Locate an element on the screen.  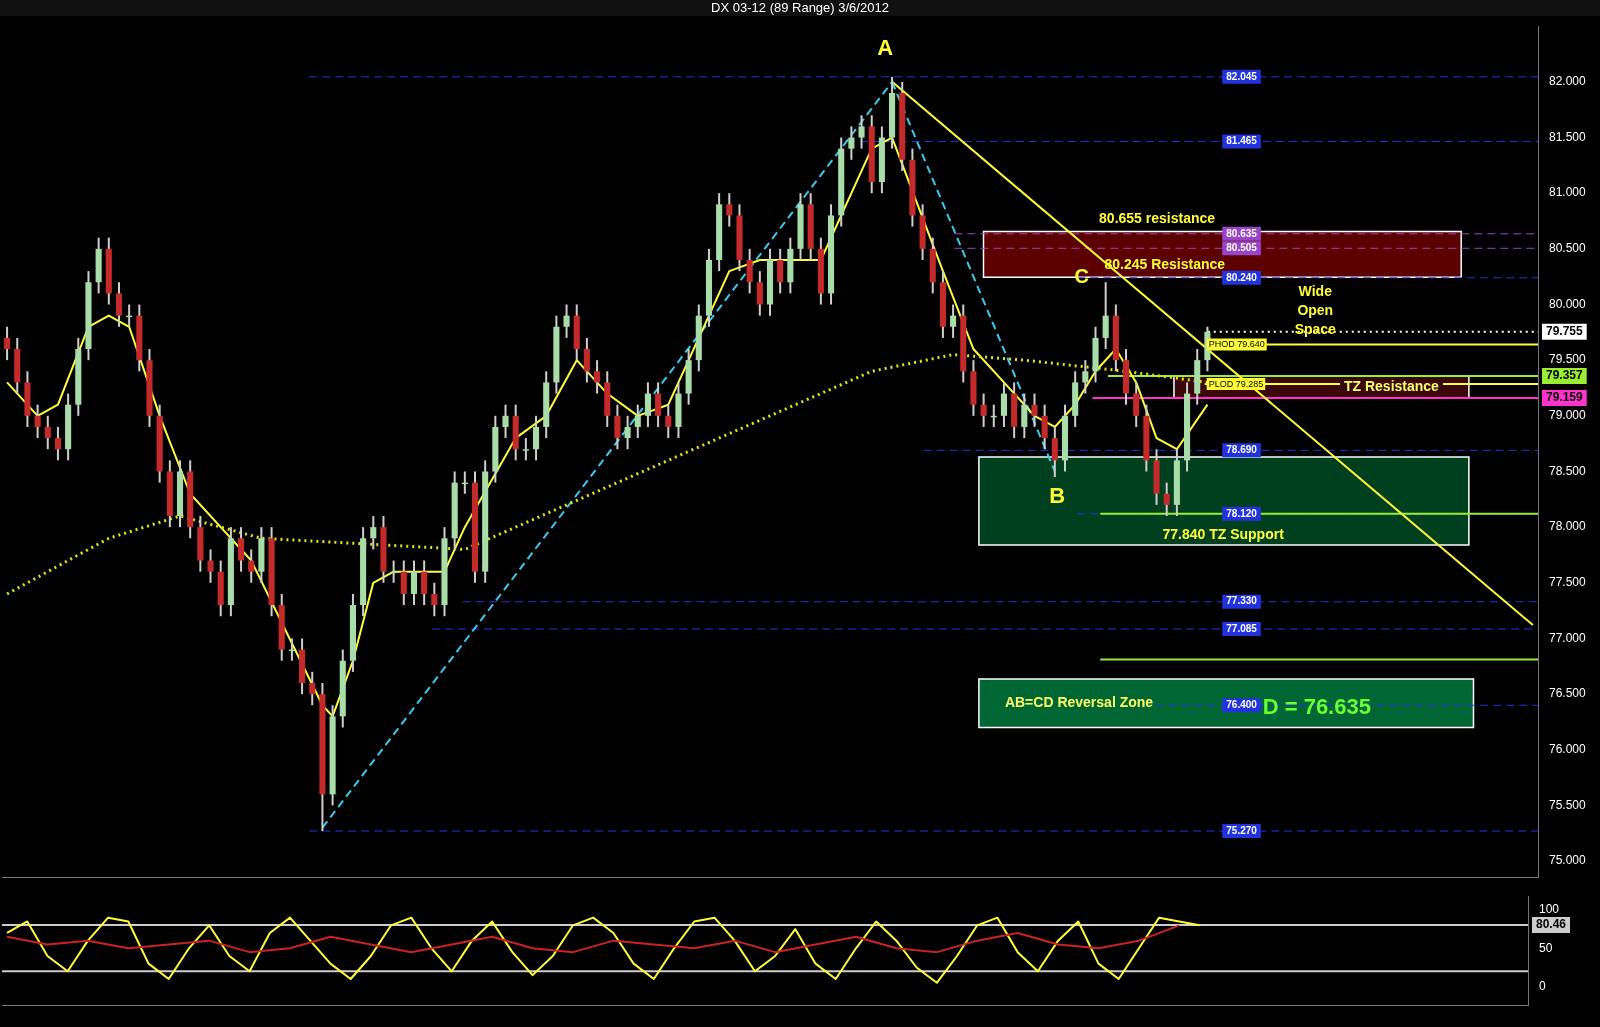
ref-line-label: 80.46 is located at coordinates (1551, 924).